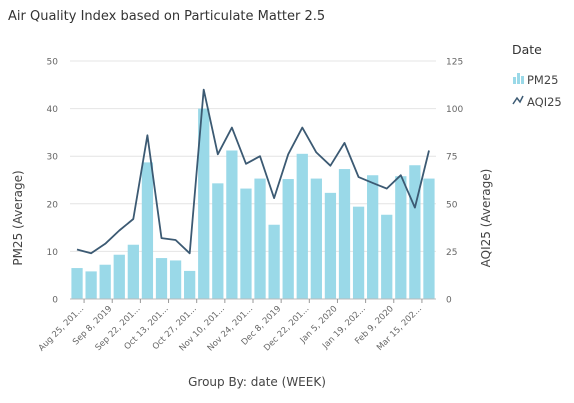  I want to click on y2-tick-label: 50, so click(452, 205).